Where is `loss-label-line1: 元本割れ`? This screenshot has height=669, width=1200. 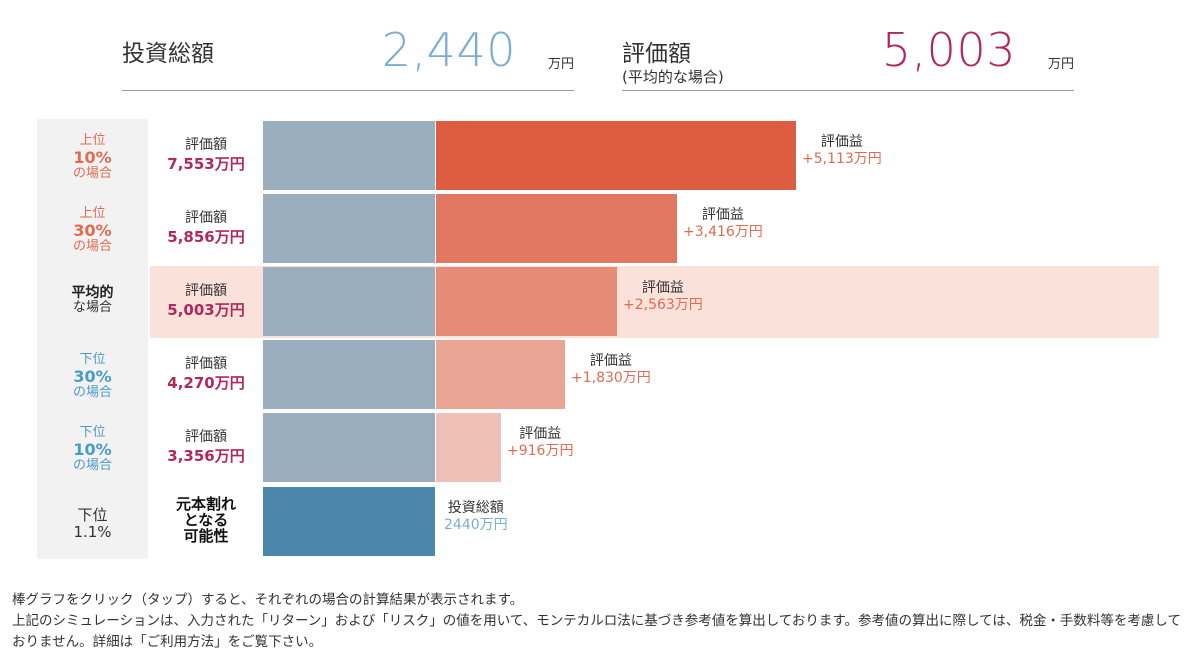
loss-label-line1: 元本割れ is located at coordinates (205, 504).